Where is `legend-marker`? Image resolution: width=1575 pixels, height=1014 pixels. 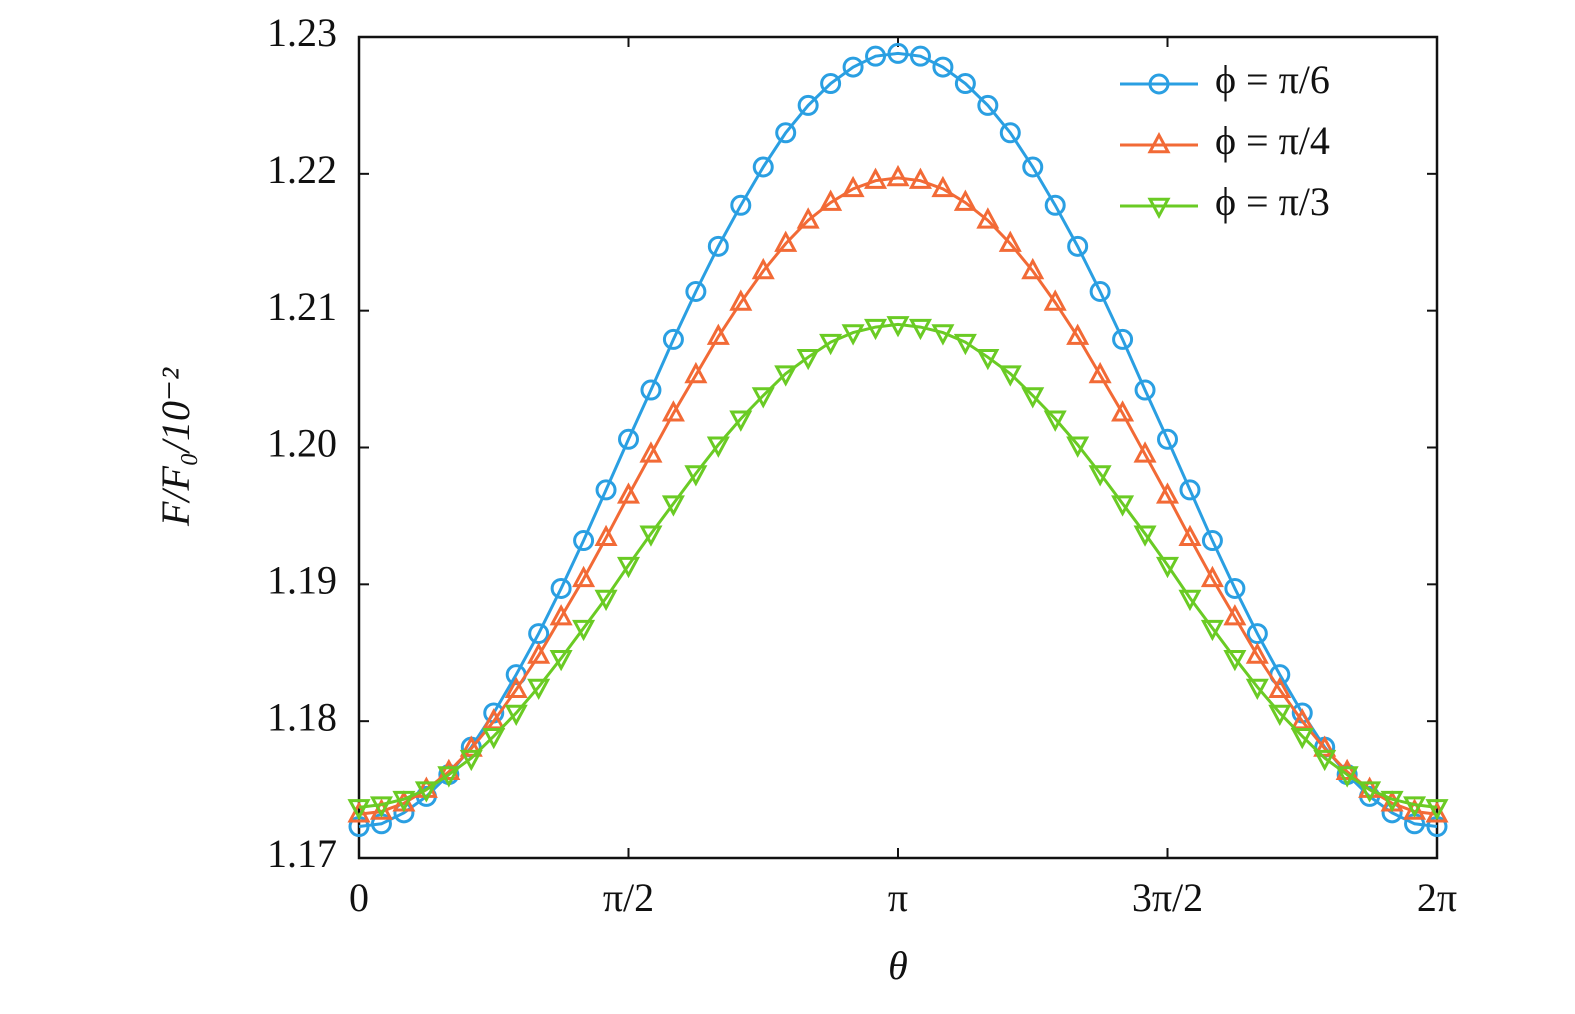 legend-marker is located at coordinates (1159, 142).